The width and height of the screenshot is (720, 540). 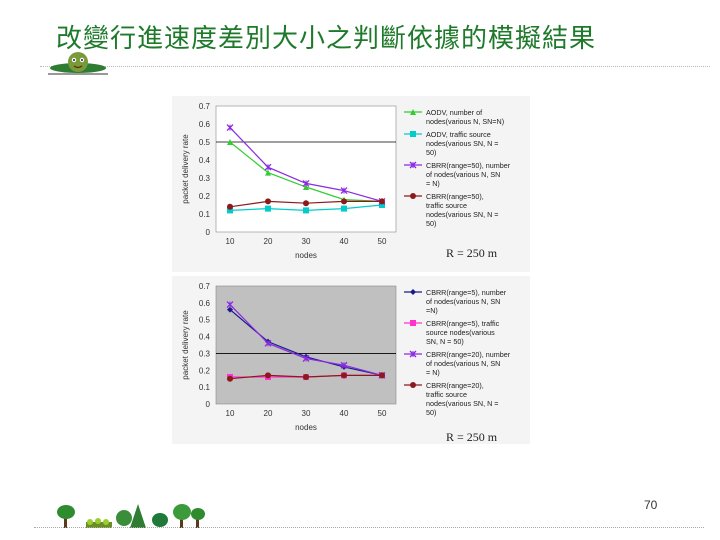 I want to click on plot-area, so click(x=306, y=345).